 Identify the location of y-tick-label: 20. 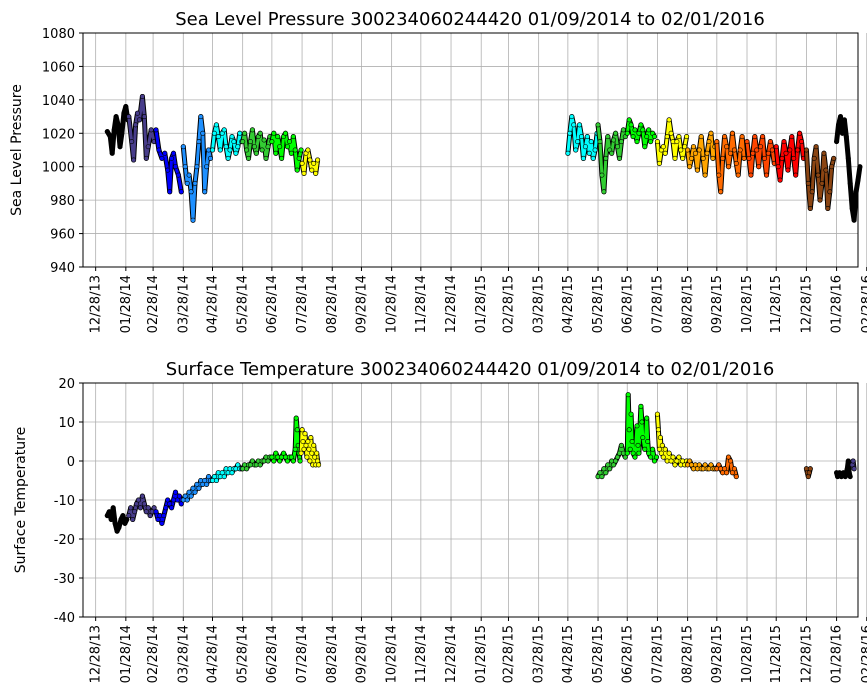
(66, 384).